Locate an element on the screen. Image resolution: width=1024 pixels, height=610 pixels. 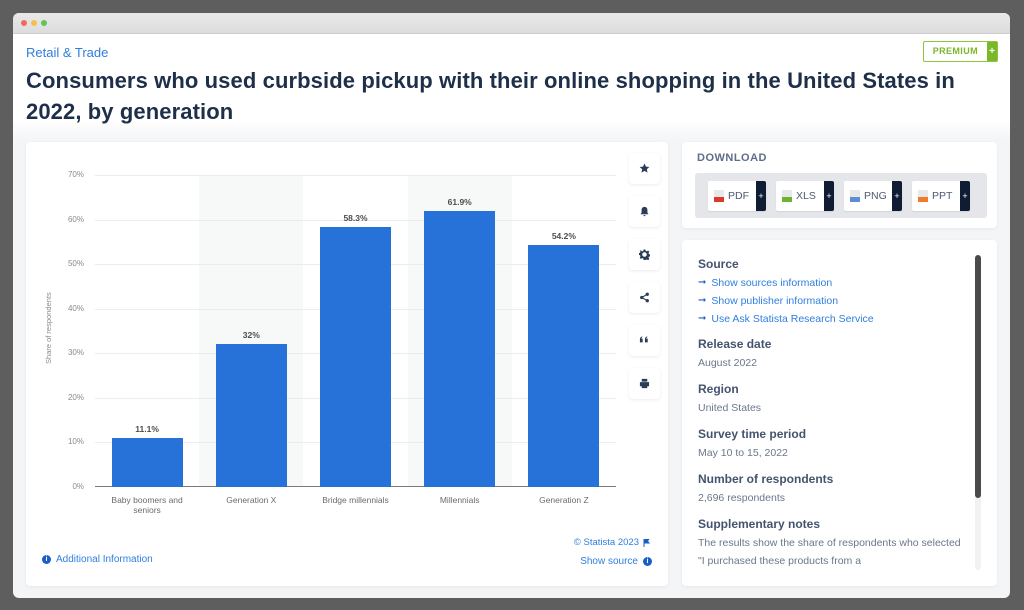
additional-information-label: Additional Information is located at coordinates (104, 559).